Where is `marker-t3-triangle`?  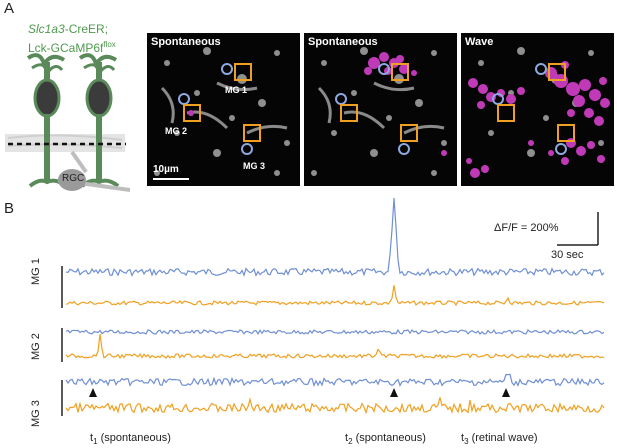
marker-t3-triangle is located at coordinates (506, 392).